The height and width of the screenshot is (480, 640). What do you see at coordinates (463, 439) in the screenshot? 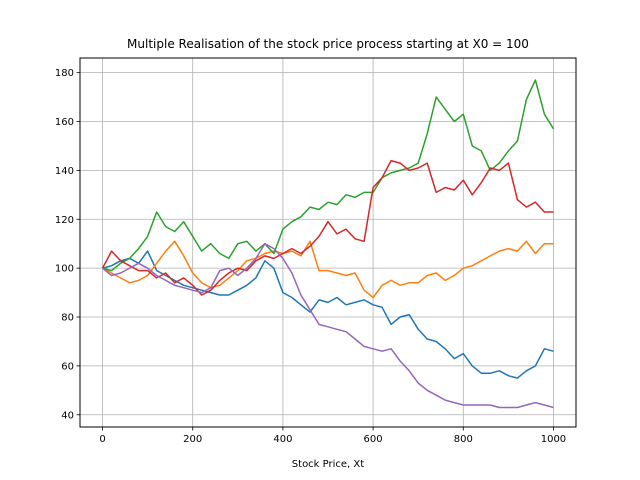
I see `x-tick-label: 800` at bounding box center [463, 439].